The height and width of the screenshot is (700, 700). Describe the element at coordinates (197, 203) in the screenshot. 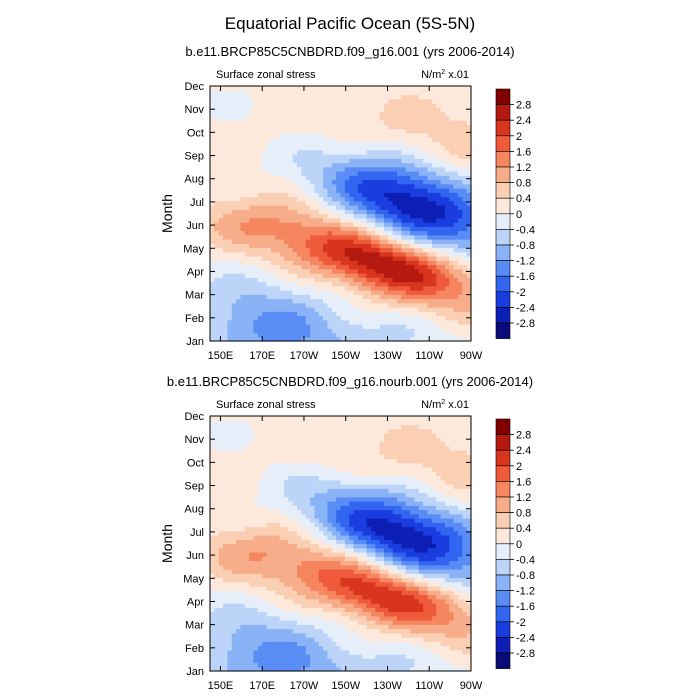

I see `y-tick-label: Jul` at that location.